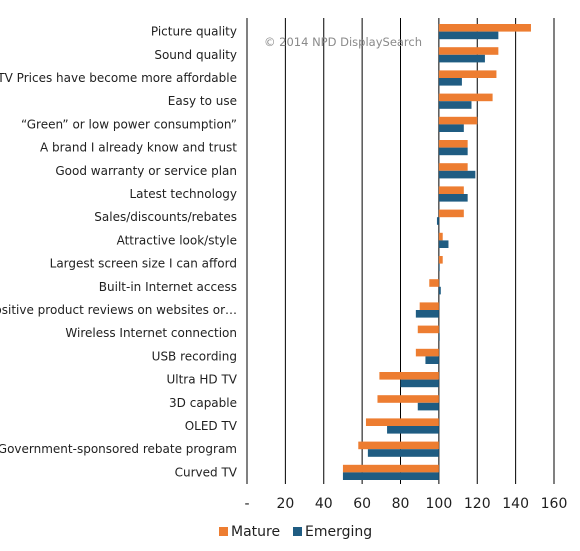 This screenshot has height=551, width=580. I want to click on bar-emerging-latest-technology, so click(453, 198).